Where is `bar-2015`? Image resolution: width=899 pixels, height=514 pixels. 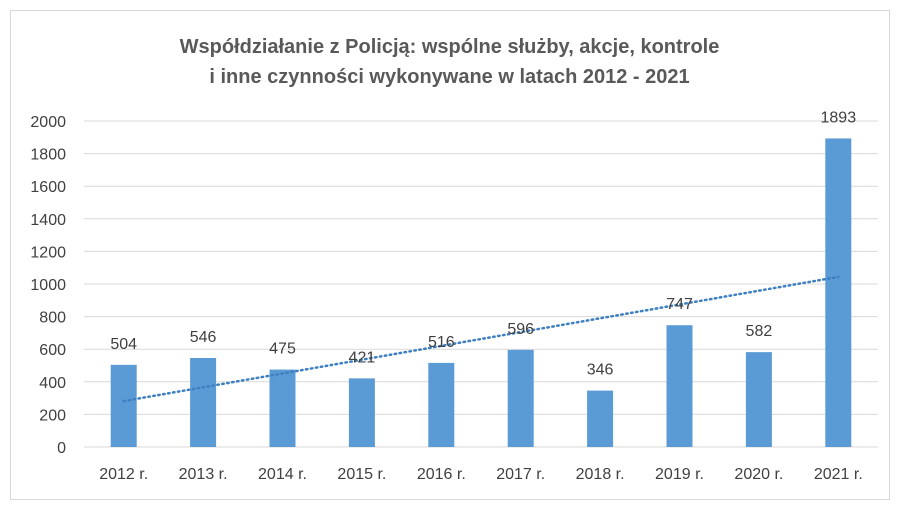 bar-2015 is located at coordinates (361, 412).